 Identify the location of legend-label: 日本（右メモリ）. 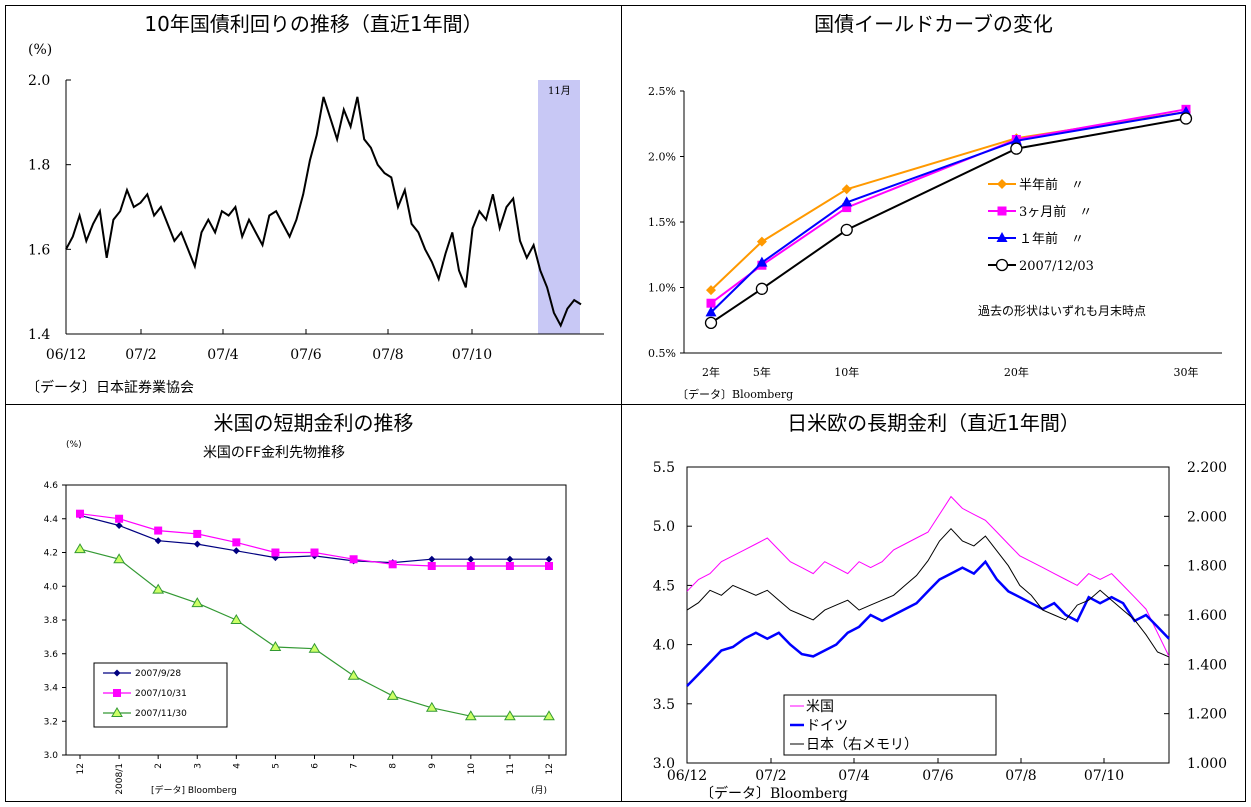
(862, 745).